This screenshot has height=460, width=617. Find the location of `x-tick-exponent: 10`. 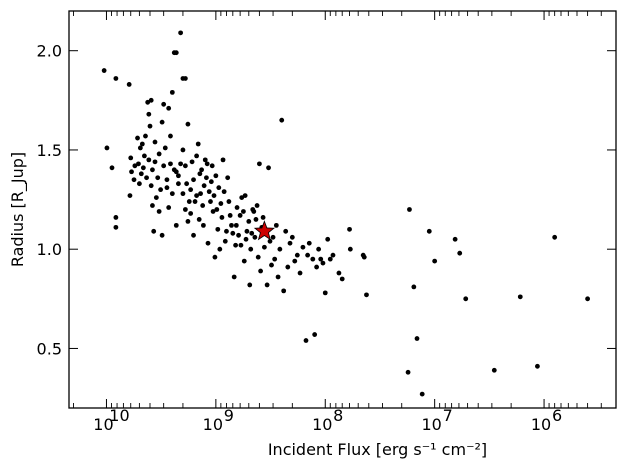

x-tick-exponent: 10 is located at coordinates (119, 415).